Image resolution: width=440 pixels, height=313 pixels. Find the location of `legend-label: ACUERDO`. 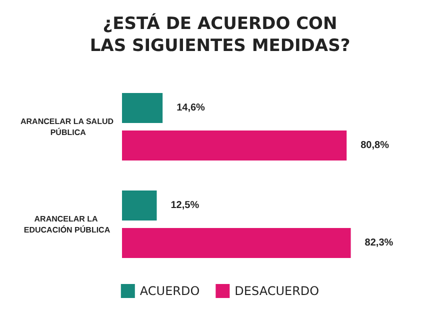

legend-label: ACUERDO is located at coordinates (170, 291).